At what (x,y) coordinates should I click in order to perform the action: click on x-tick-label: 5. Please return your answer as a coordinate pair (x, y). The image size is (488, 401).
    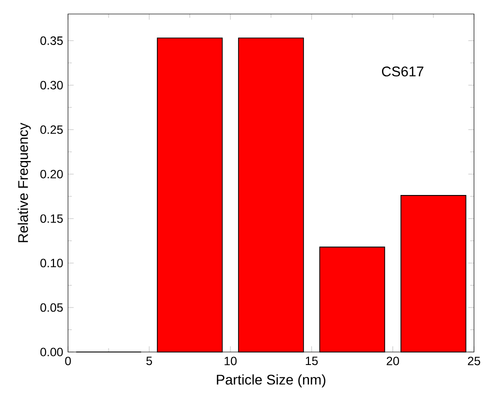
    Looking at the image, I should click on (149, 361).